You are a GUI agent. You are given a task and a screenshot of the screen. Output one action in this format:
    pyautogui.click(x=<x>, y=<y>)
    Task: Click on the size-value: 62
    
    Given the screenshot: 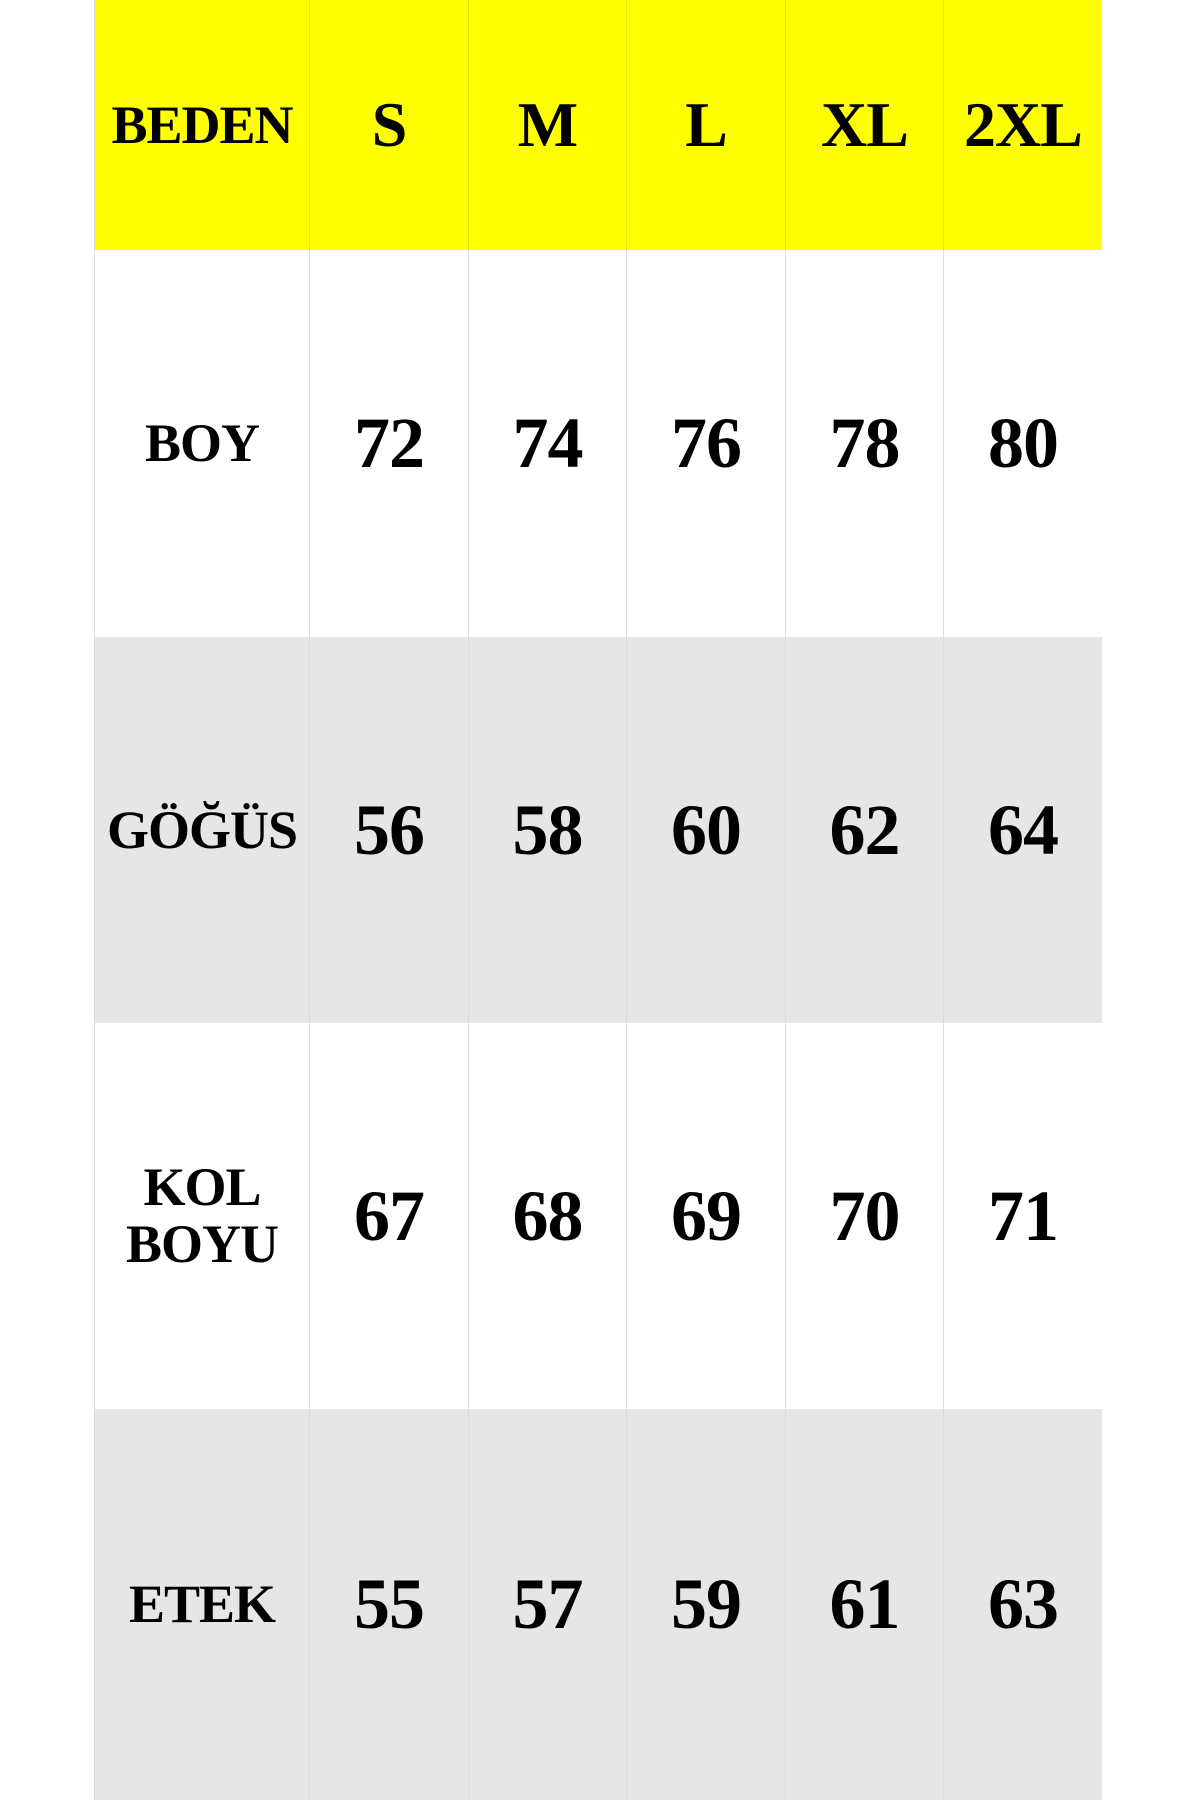 What is the action you would take?
    pyautogui.click(x=865, y=830)
    